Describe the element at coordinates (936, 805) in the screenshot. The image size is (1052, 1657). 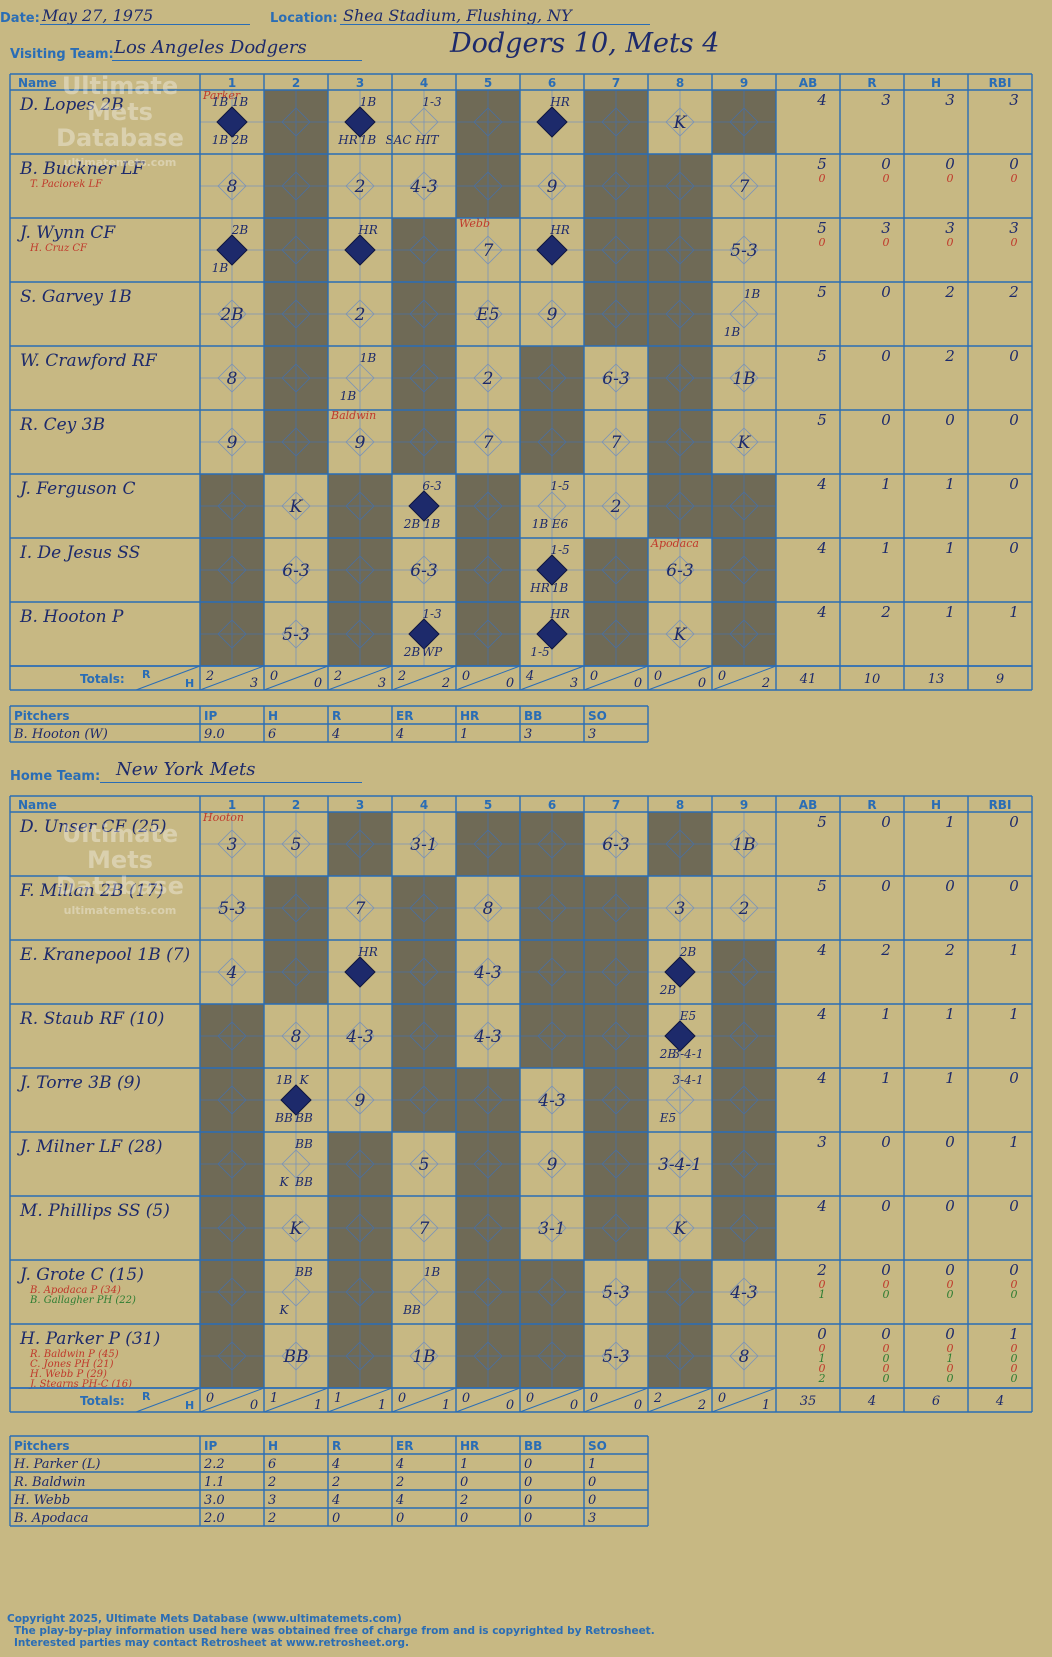
I see `stat-header: H` at that location.